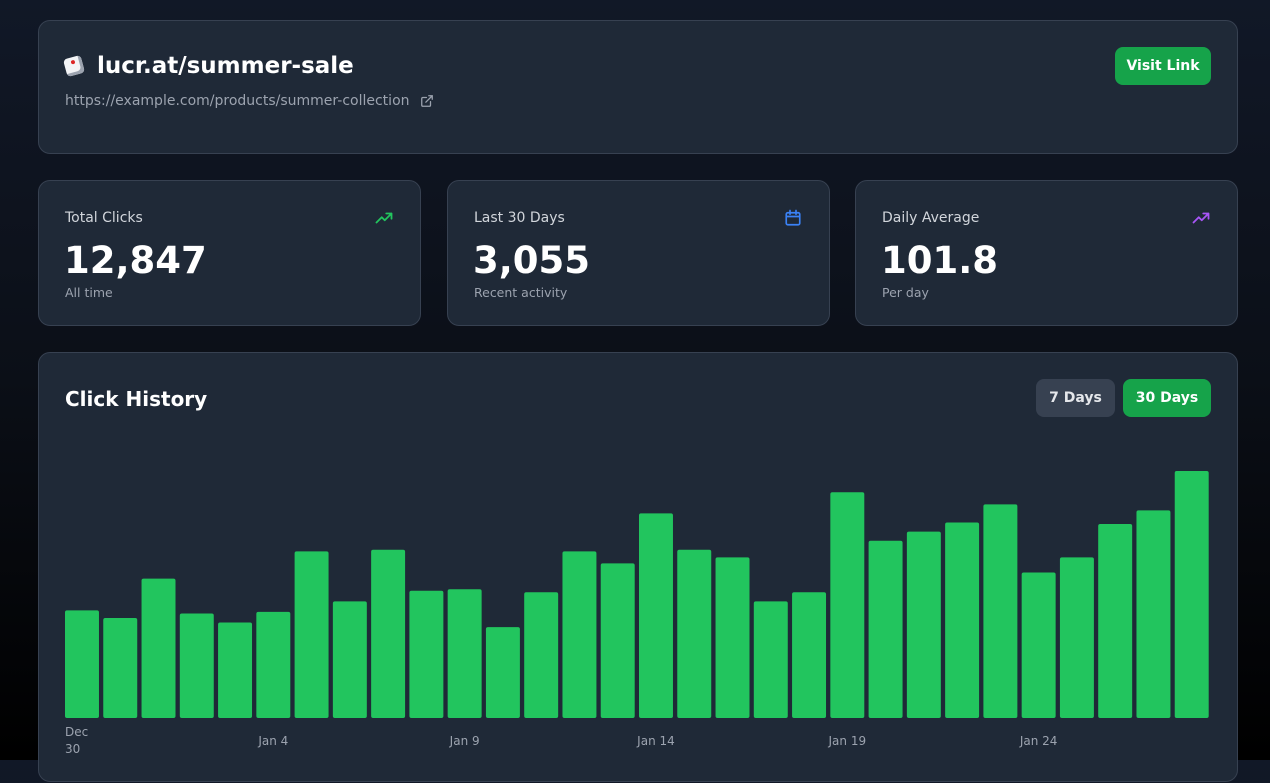 Image resolution: width=1270 pixels, height=783 pixels. I want to click on stat-card-daily-average: Daily Average 101.8 Per day, so click(1046, 253).